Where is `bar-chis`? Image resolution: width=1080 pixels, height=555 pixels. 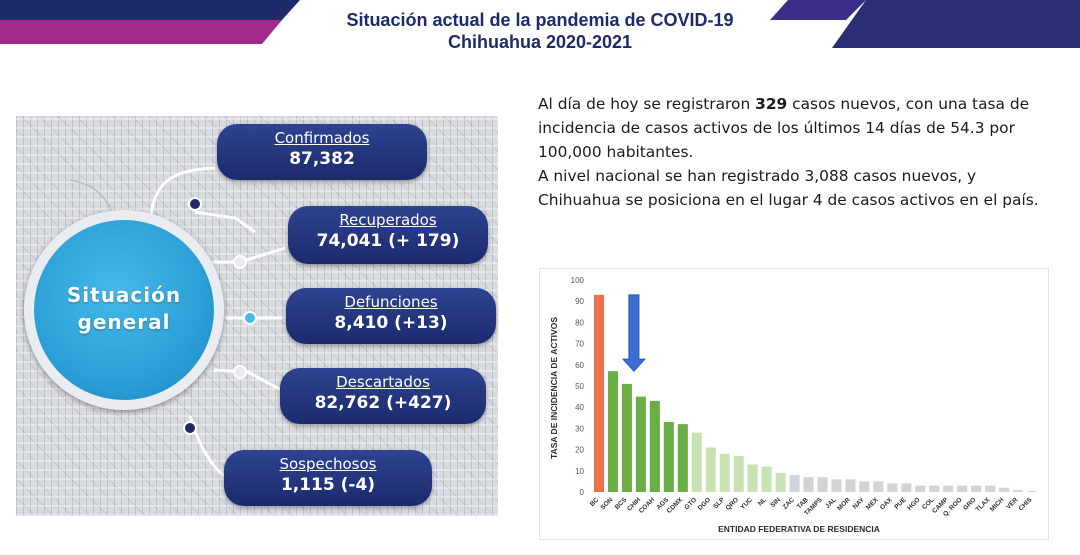 bar-chis is located at coordinates (1032, 491).